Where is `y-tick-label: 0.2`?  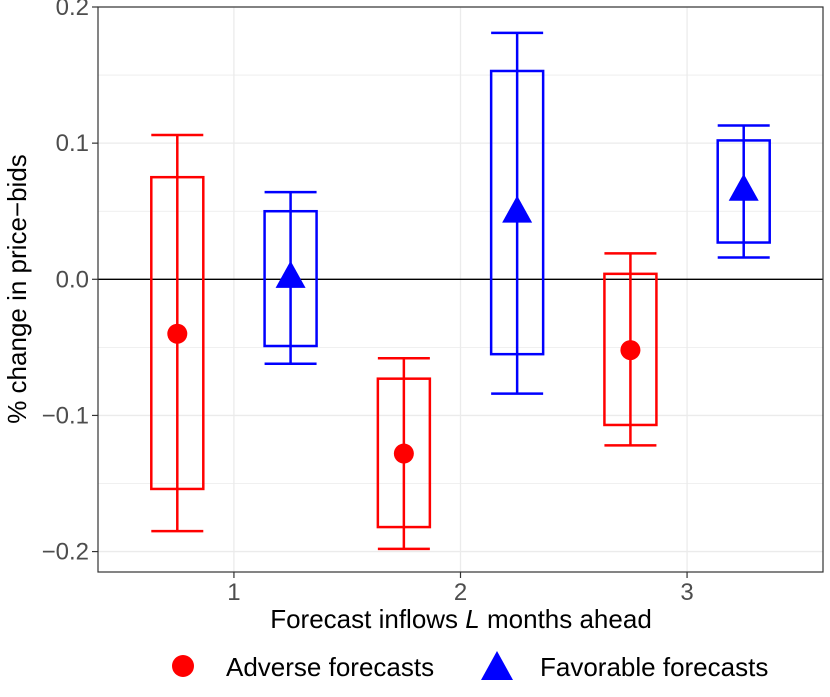
y-tick-label: 0.2 is located at coordinates (72, 10).